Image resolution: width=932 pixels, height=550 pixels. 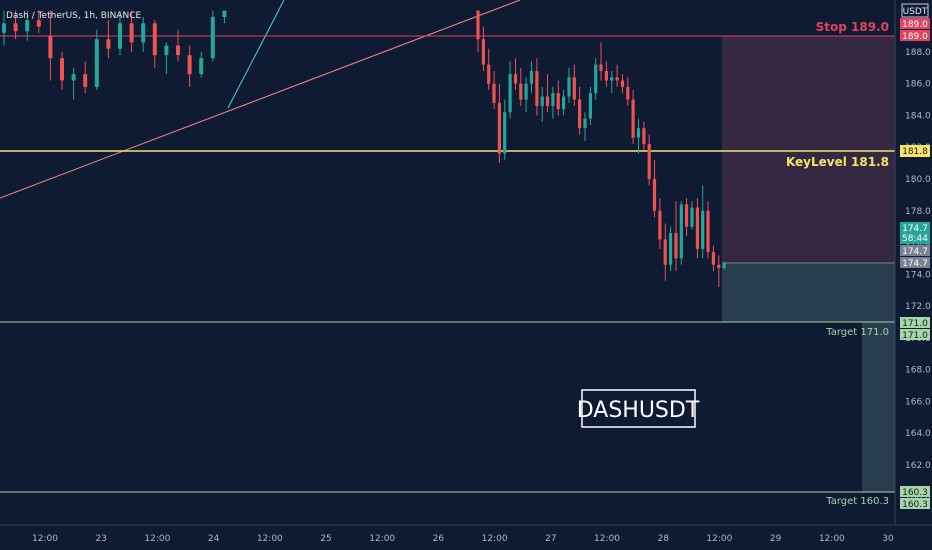 What do you see at coordinates (918, 466) in the screenshot?
I see `y-tick-label: 162.0` at bounding box center [918, 466].